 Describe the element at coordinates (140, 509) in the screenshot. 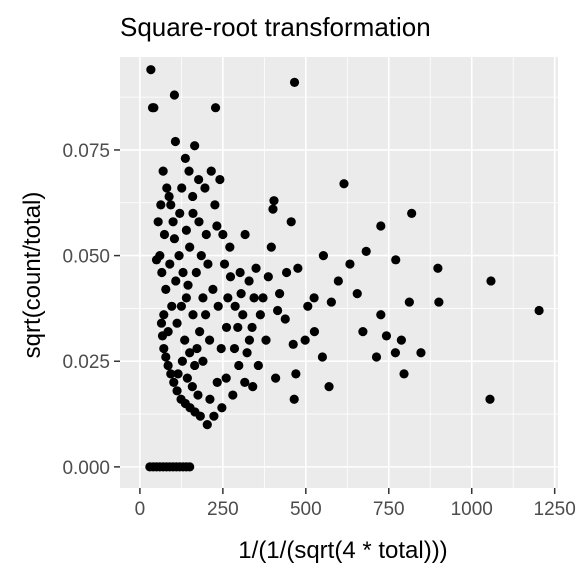

I see `x-tick-label: 0` at that location.